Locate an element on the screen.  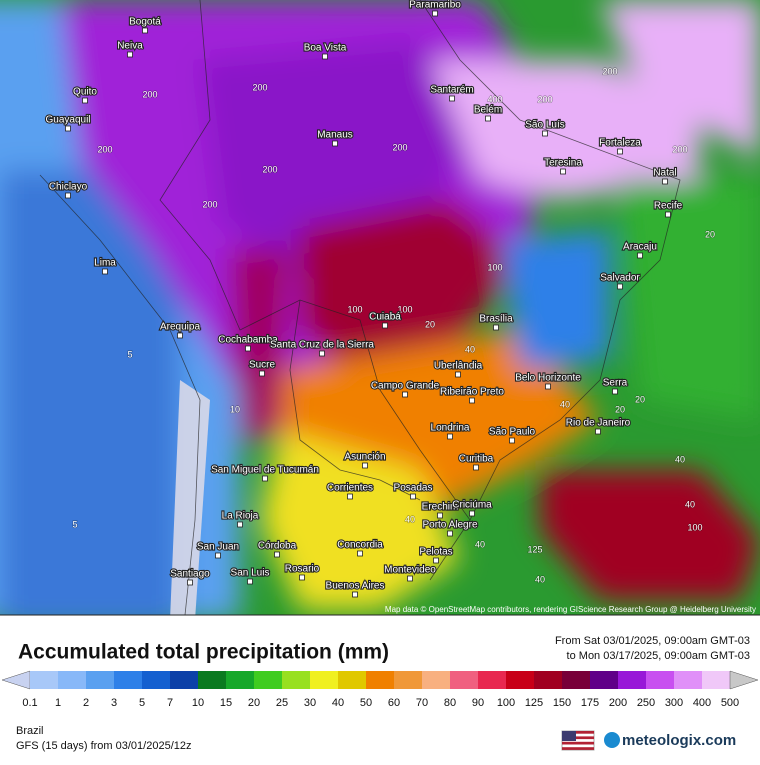
city-label: San Juan is located at coordinates (218, 547).